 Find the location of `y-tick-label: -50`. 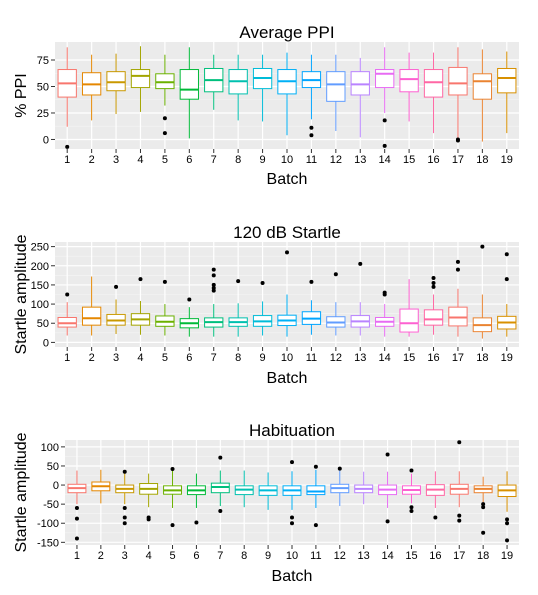

y-tick-label: -50 is located at coordinates (51, 505).